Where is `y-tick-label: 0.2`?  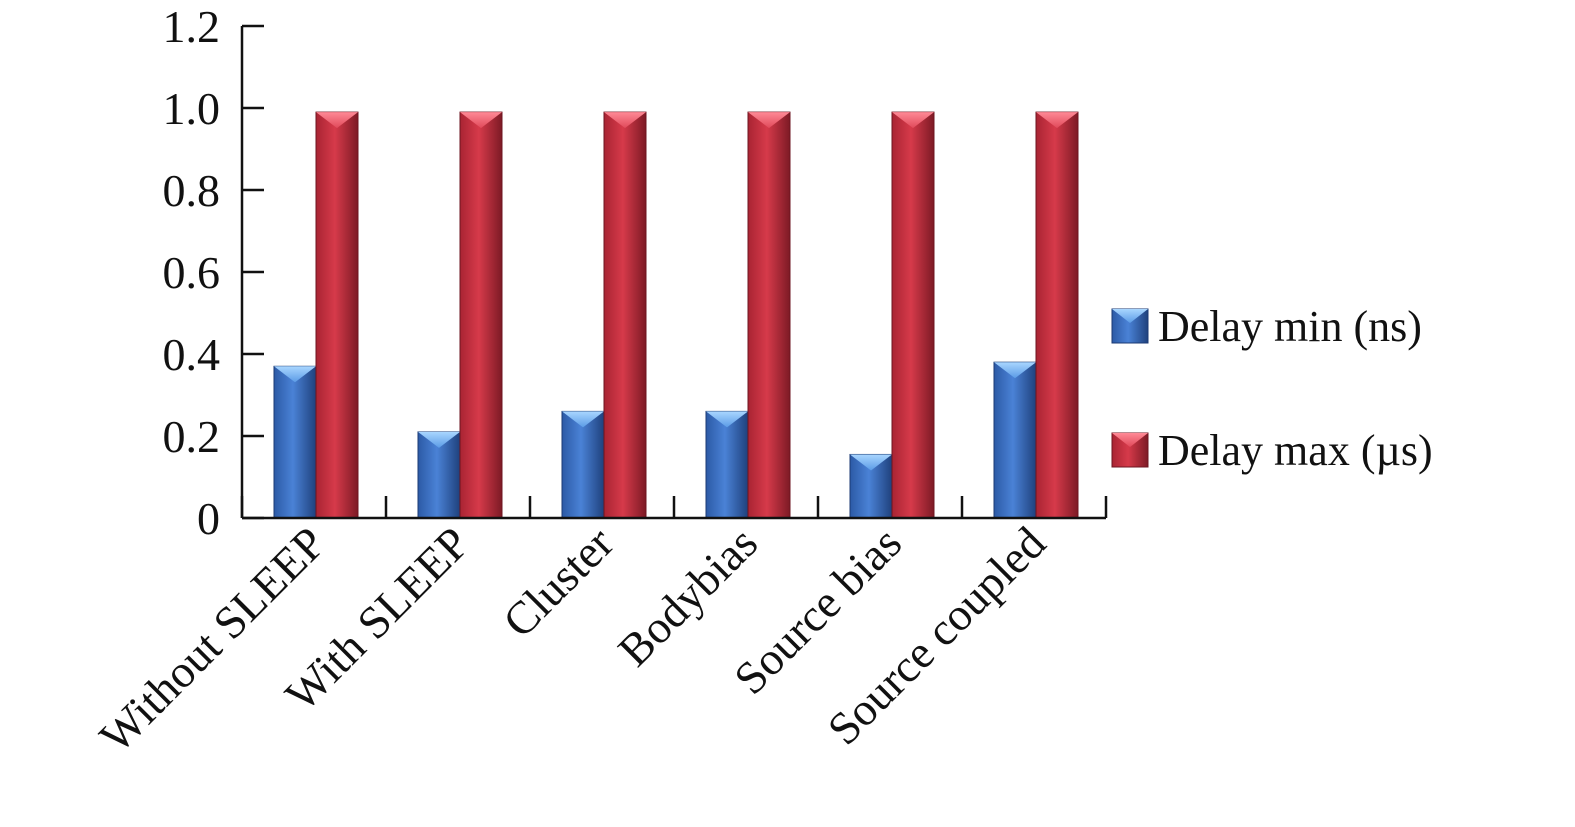 y-tick-label: 0.2 is located at coordinates (192, 436).